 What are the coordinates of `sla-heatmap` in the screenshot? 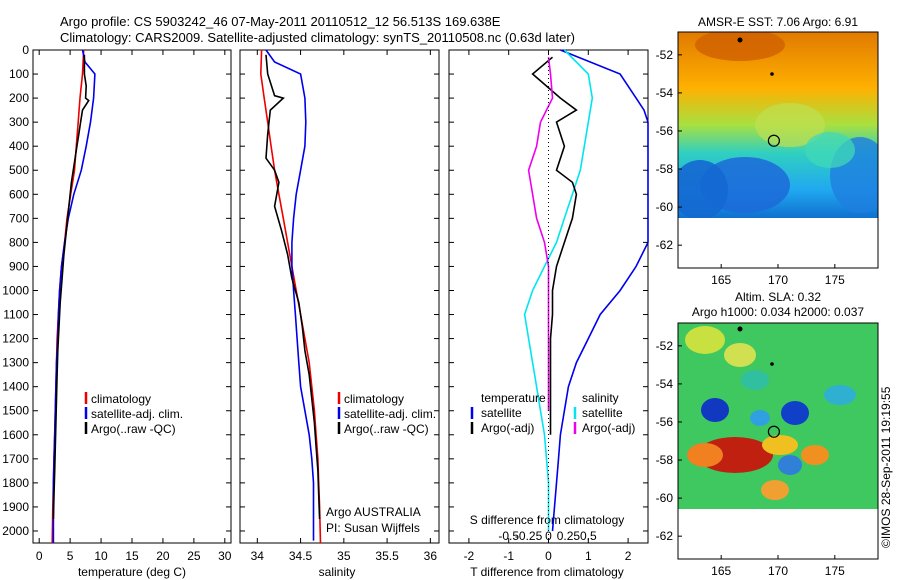 It's located at (778, 416).